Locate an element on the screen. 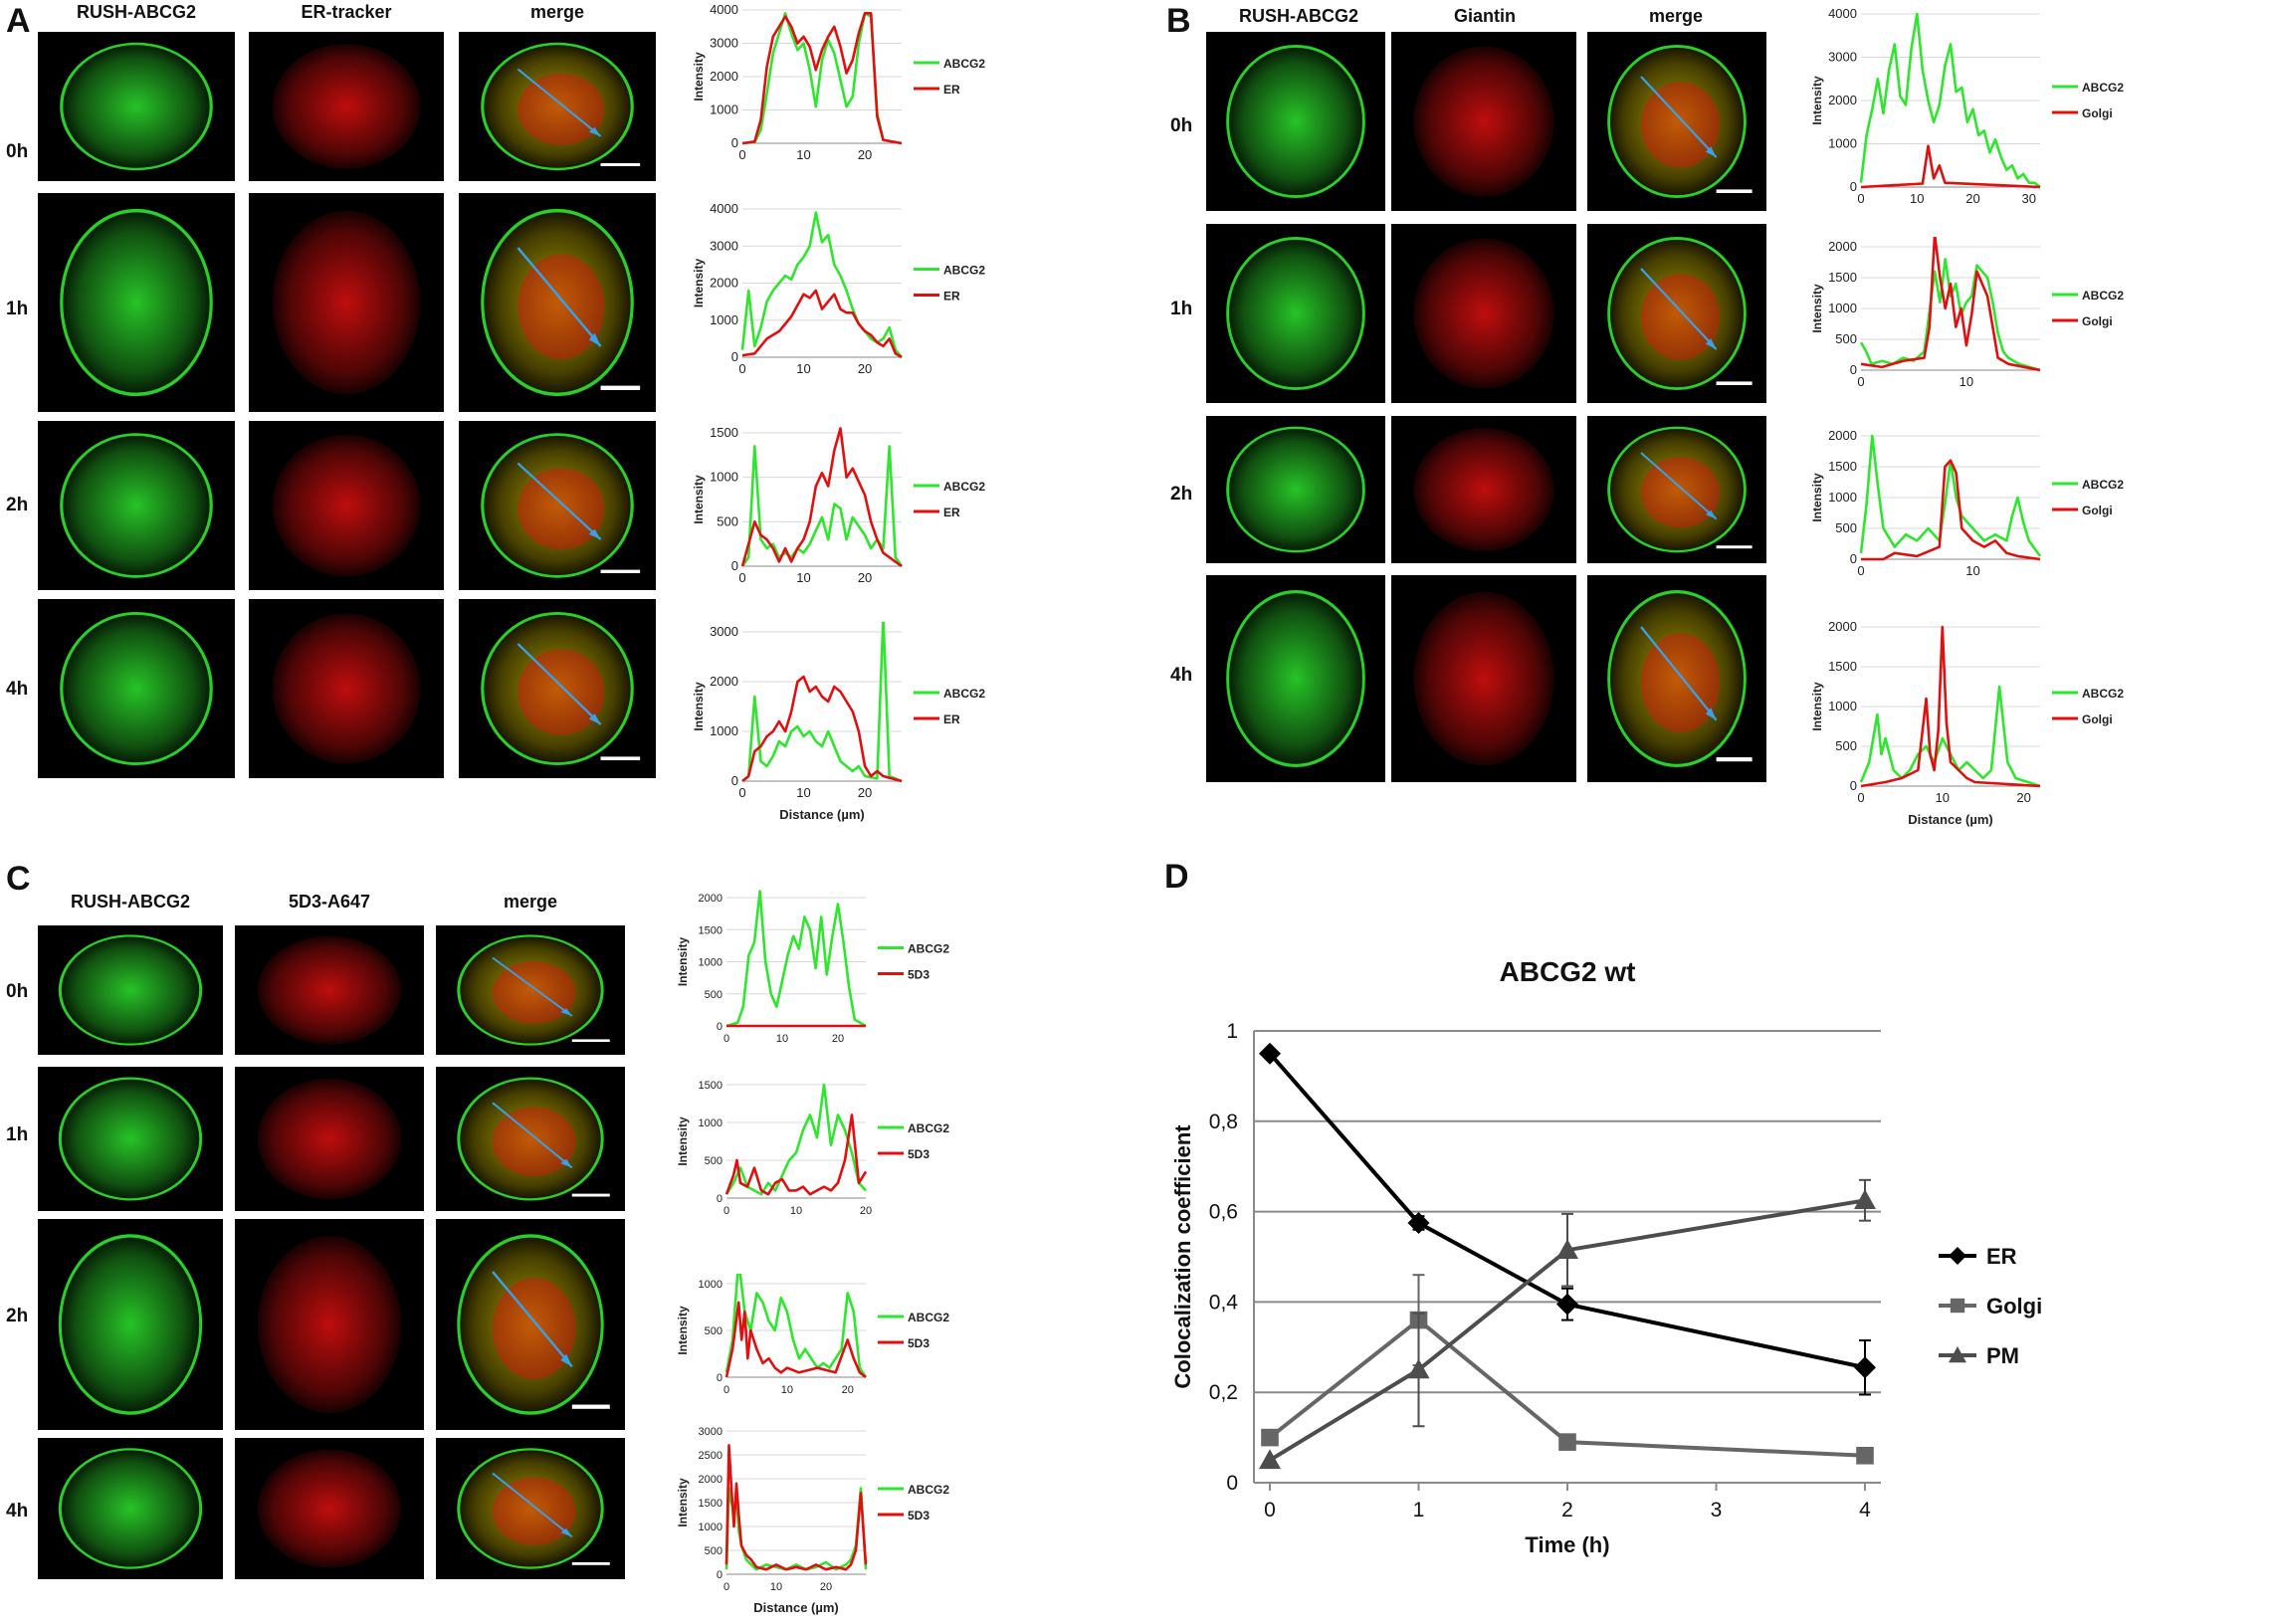 Image resolution: width=2271 pixels, height=1624 pixels. x-tick-label: 30 is located at coordinates (2029, 199).